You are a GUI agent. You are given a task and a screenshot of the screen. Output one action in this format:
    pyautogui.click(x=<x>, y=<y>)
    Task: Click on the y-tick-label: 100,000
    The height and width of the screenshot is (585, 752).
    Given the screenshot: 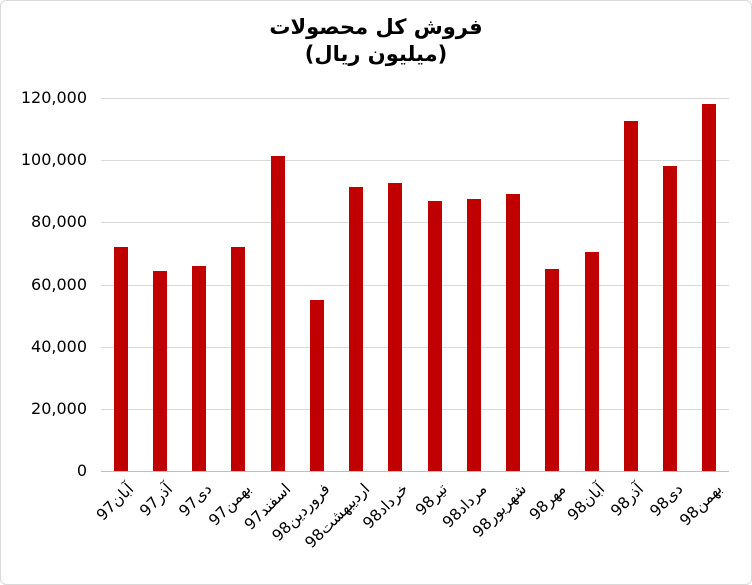 What is the action you would take?
    pyautogui.click(x=53, y=160)
    